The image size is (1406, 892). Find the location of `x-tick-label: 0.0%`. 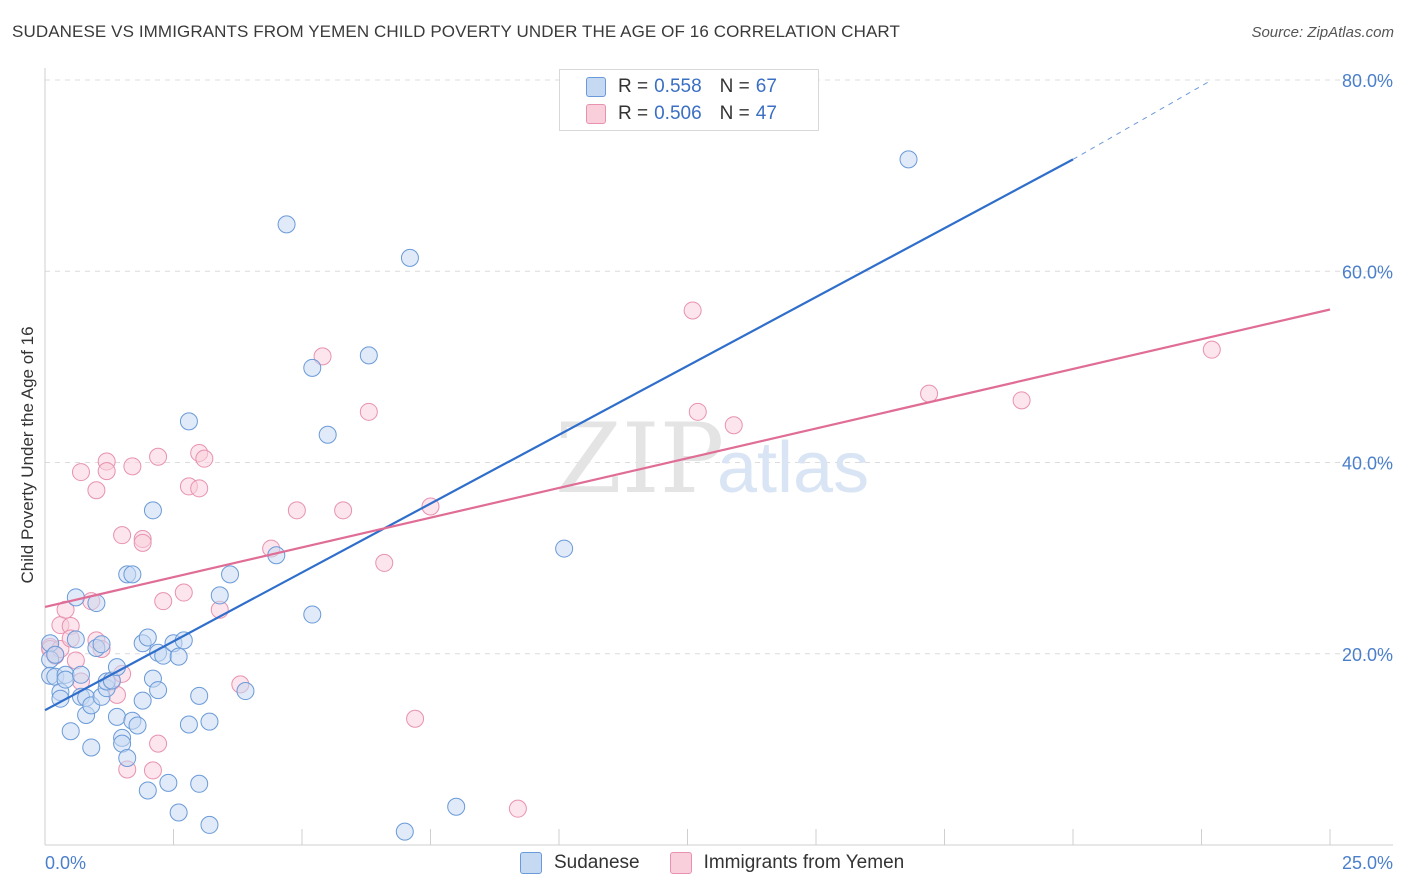

x-tick-label: 0.0% is located at coordinates (65, 863).